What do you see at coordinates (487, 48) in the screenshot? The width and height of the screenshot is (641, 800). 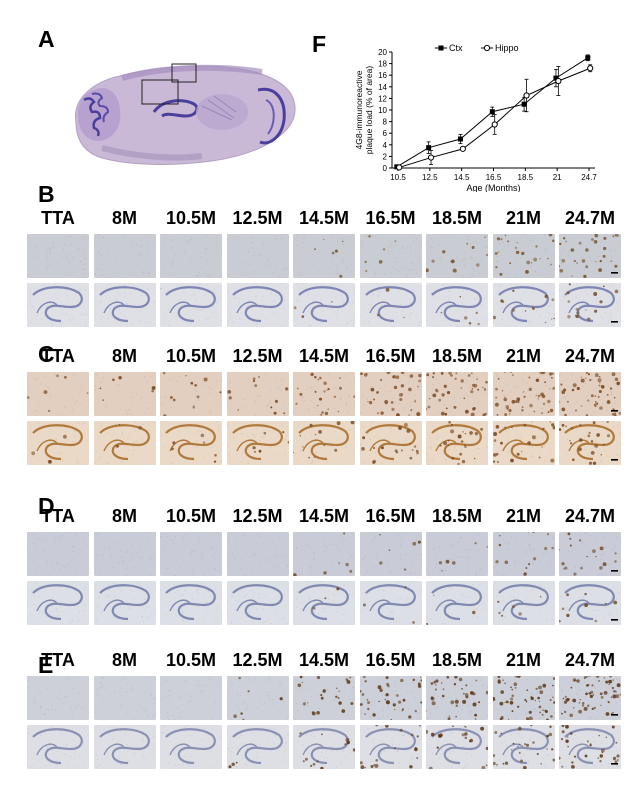 I see `legend-marker-hippo` at bounding box center [487, 48].